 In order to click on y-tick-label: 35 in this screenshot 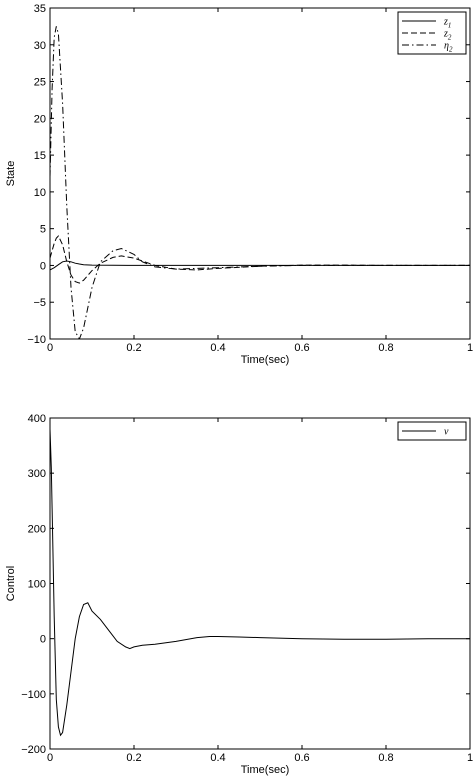, I will do `click(40, 9)`.